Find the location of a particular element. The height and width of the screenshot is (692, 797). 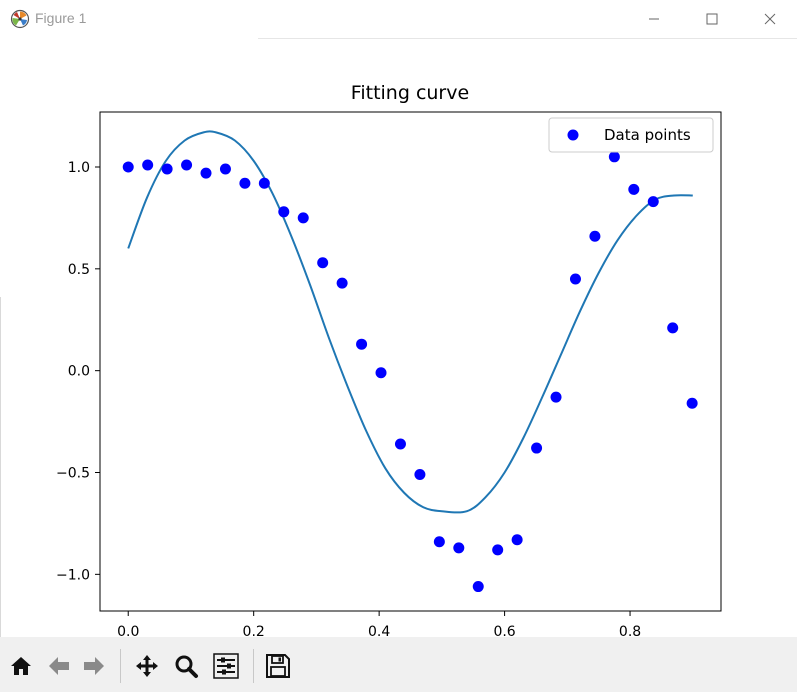

maximize-button is located at coordinates (712, 19).